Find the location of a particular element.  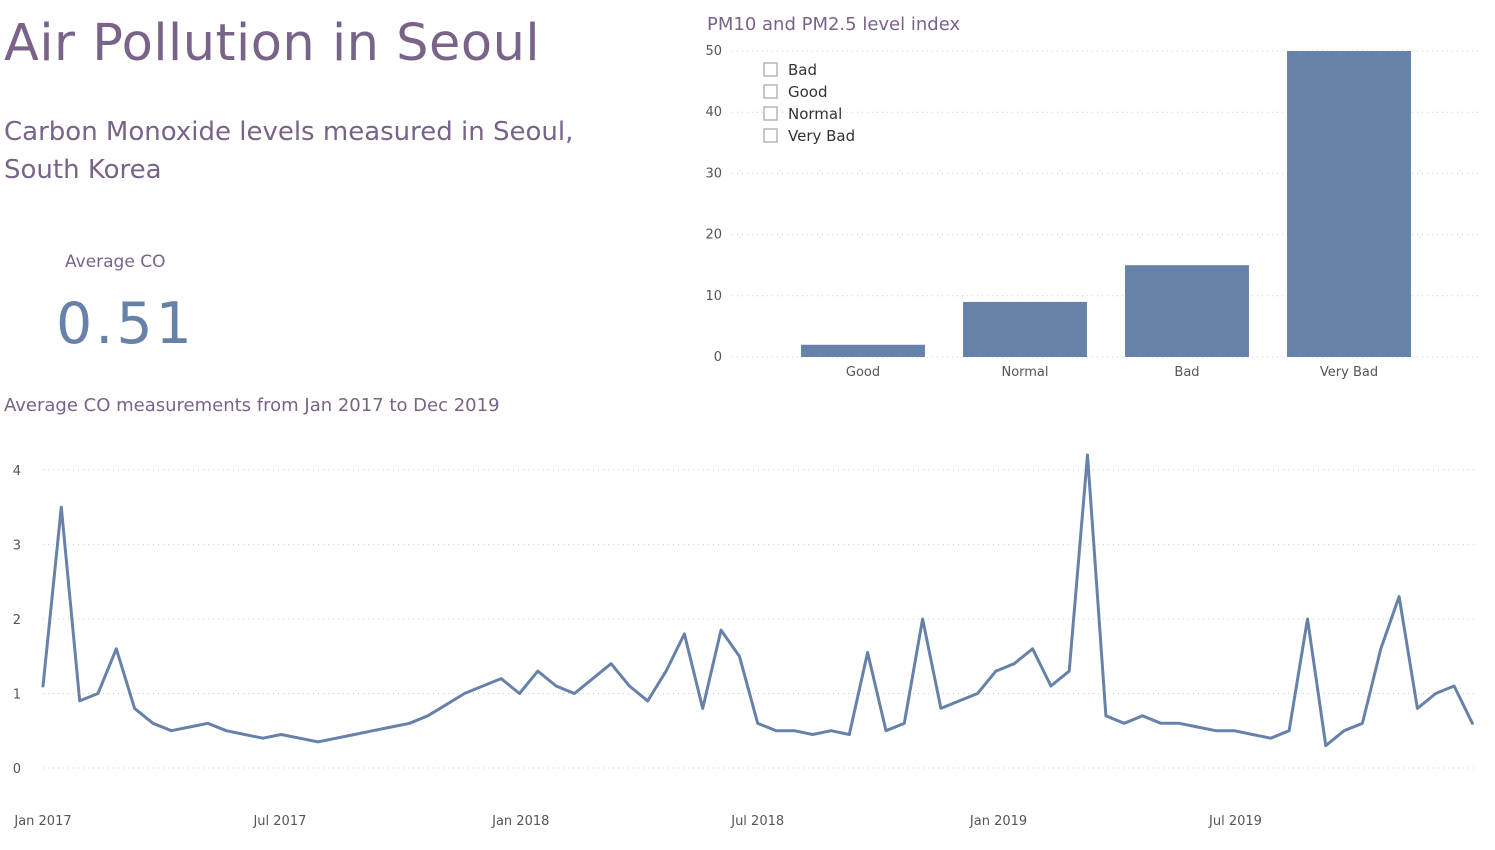

line-x-tick-label: Jan 2018 is located at coordinates (520, 821).